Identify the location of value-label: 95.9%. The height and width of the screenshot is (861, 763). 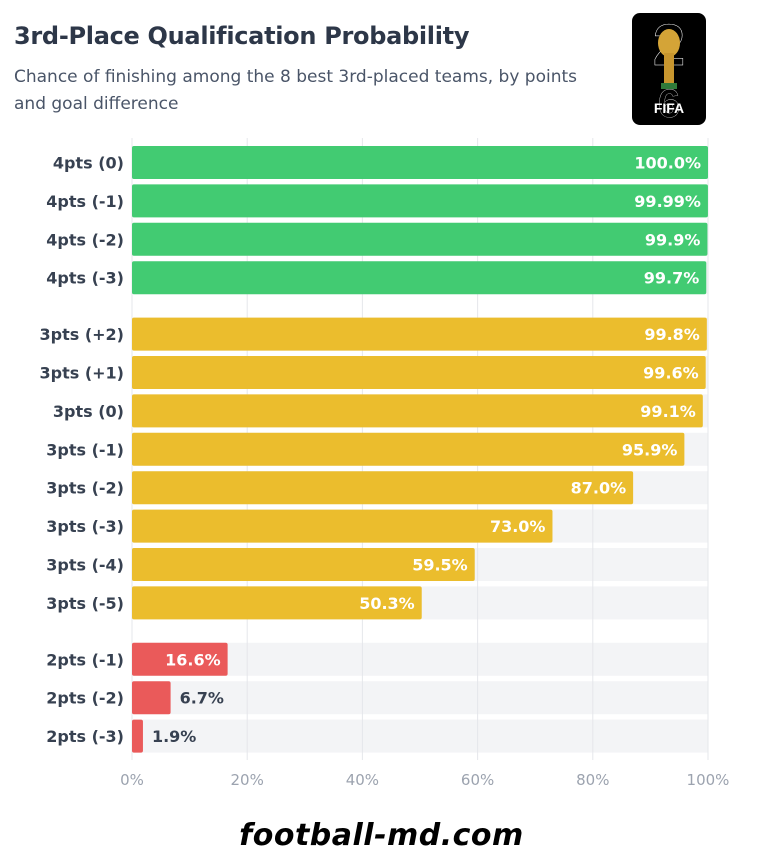
(650, 449).